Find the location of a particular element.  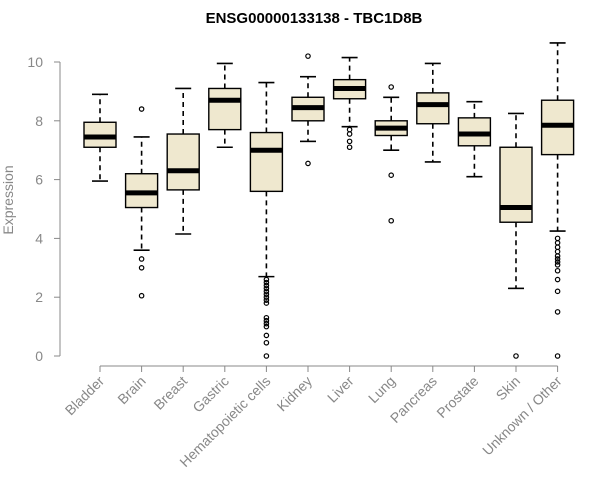

box-unknown-other is located at coordinates (557, 200).